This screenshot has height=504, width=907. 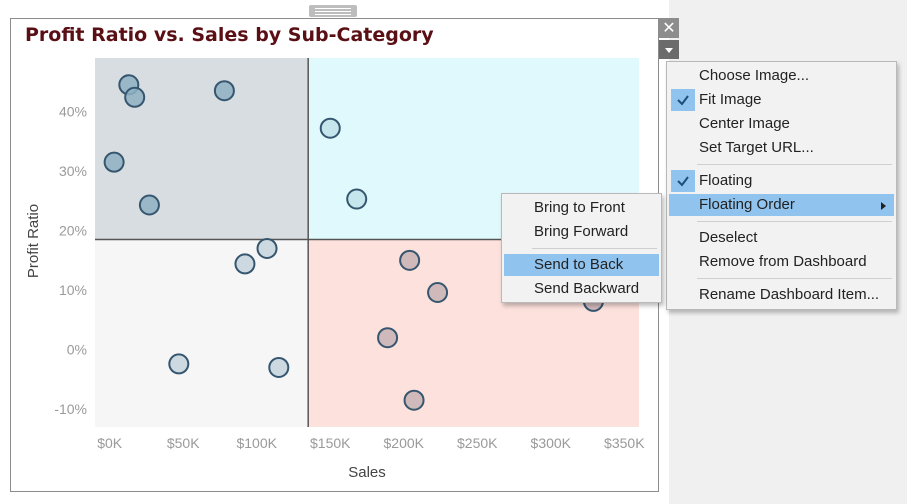 I want to click on chevron-down-icon, so click(x=669, y=49).